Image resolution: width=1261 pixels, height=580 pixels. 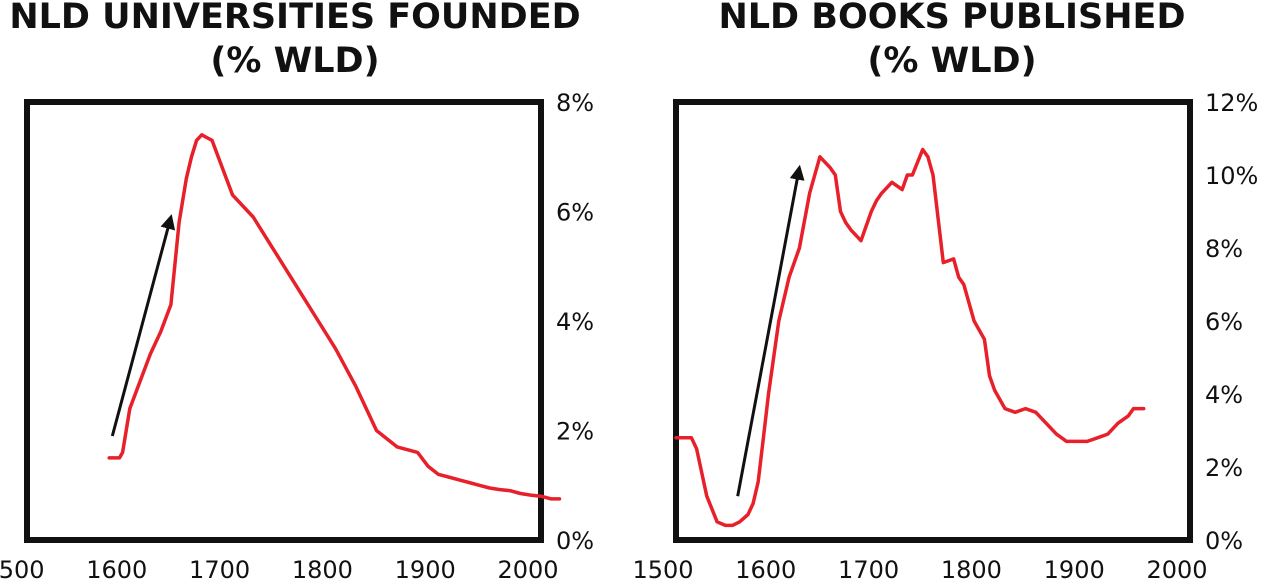 I want to click on y-axis-ticks: 0% 2% 4% 6% 8% 10% 12%, so click(x=1231, y=322).